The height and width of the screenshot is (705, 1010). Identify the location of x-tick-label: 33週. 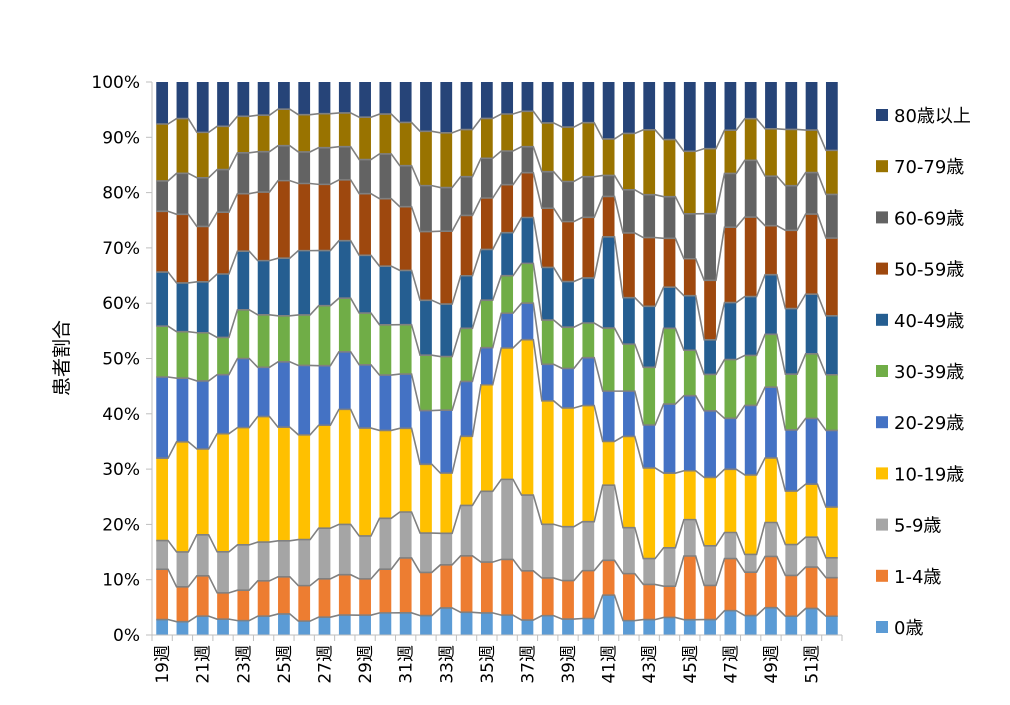
(447, 664).